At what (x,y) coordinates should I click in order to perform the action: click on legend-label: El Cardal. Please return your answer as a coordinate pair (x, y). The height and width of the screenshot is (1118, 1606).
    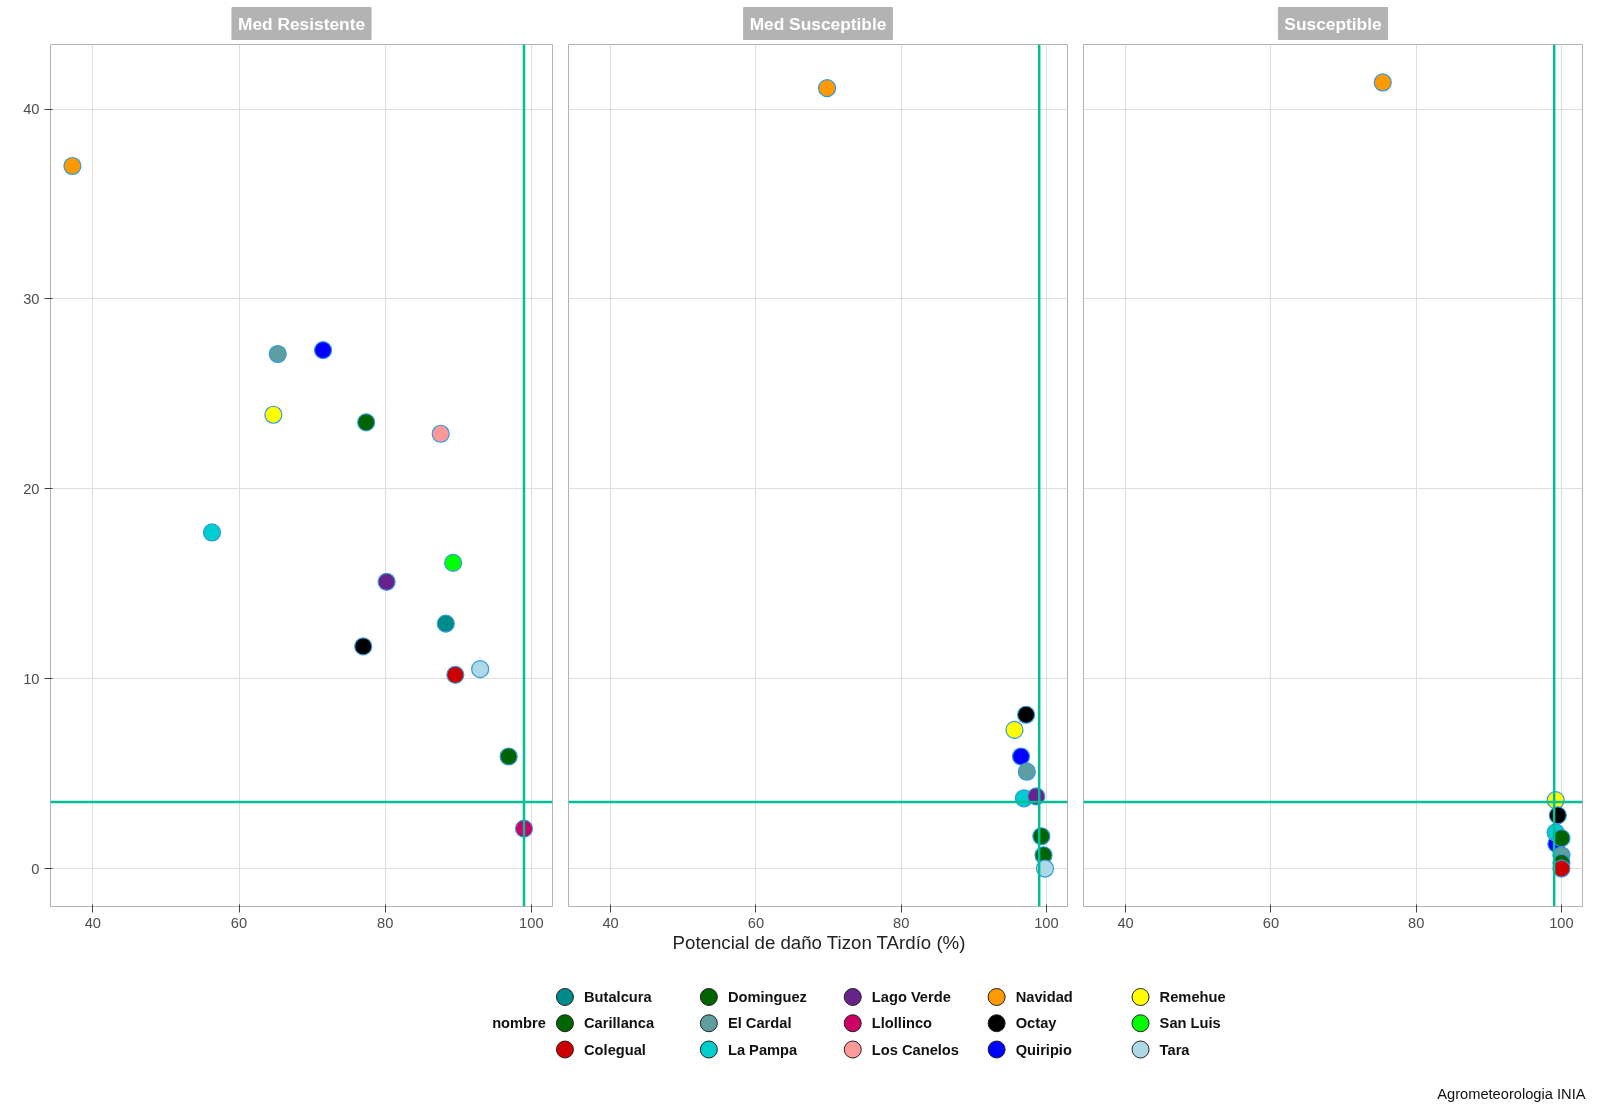
    Looking at the image, I should click on (759, 1023).